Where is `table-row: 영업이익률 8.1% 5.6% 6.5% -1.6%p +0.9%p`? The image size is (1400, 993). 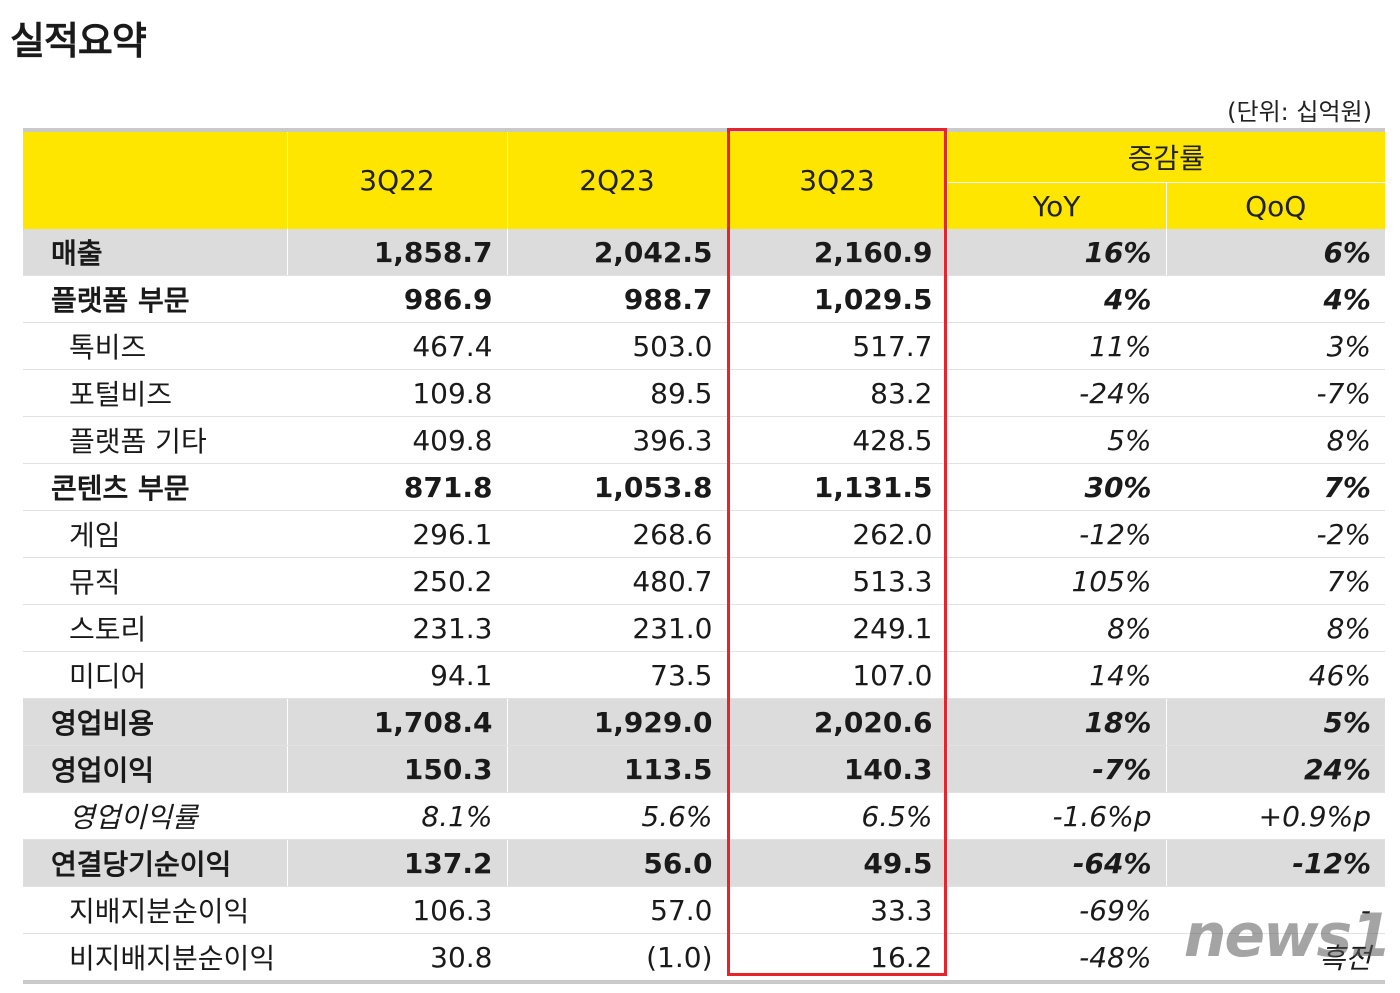
table-row: 영업이익률 8.1% 5.6% 6.5% -1.6%p +0.9%p is located at coordinates (704, 816).